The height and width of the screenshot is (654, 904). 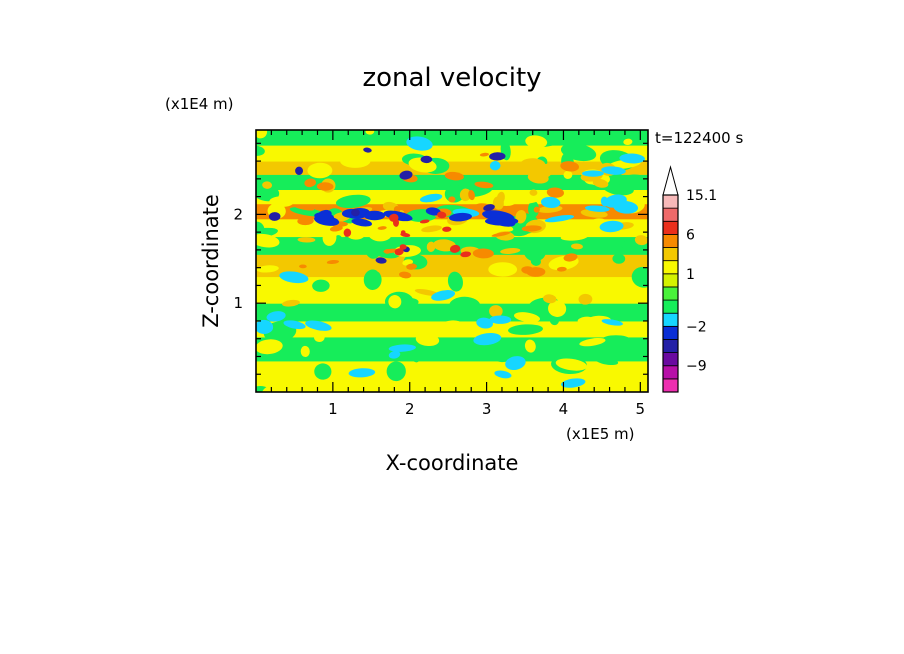 I want to click on x-axis-label: X-coordinate, so click(x=452, y=463).